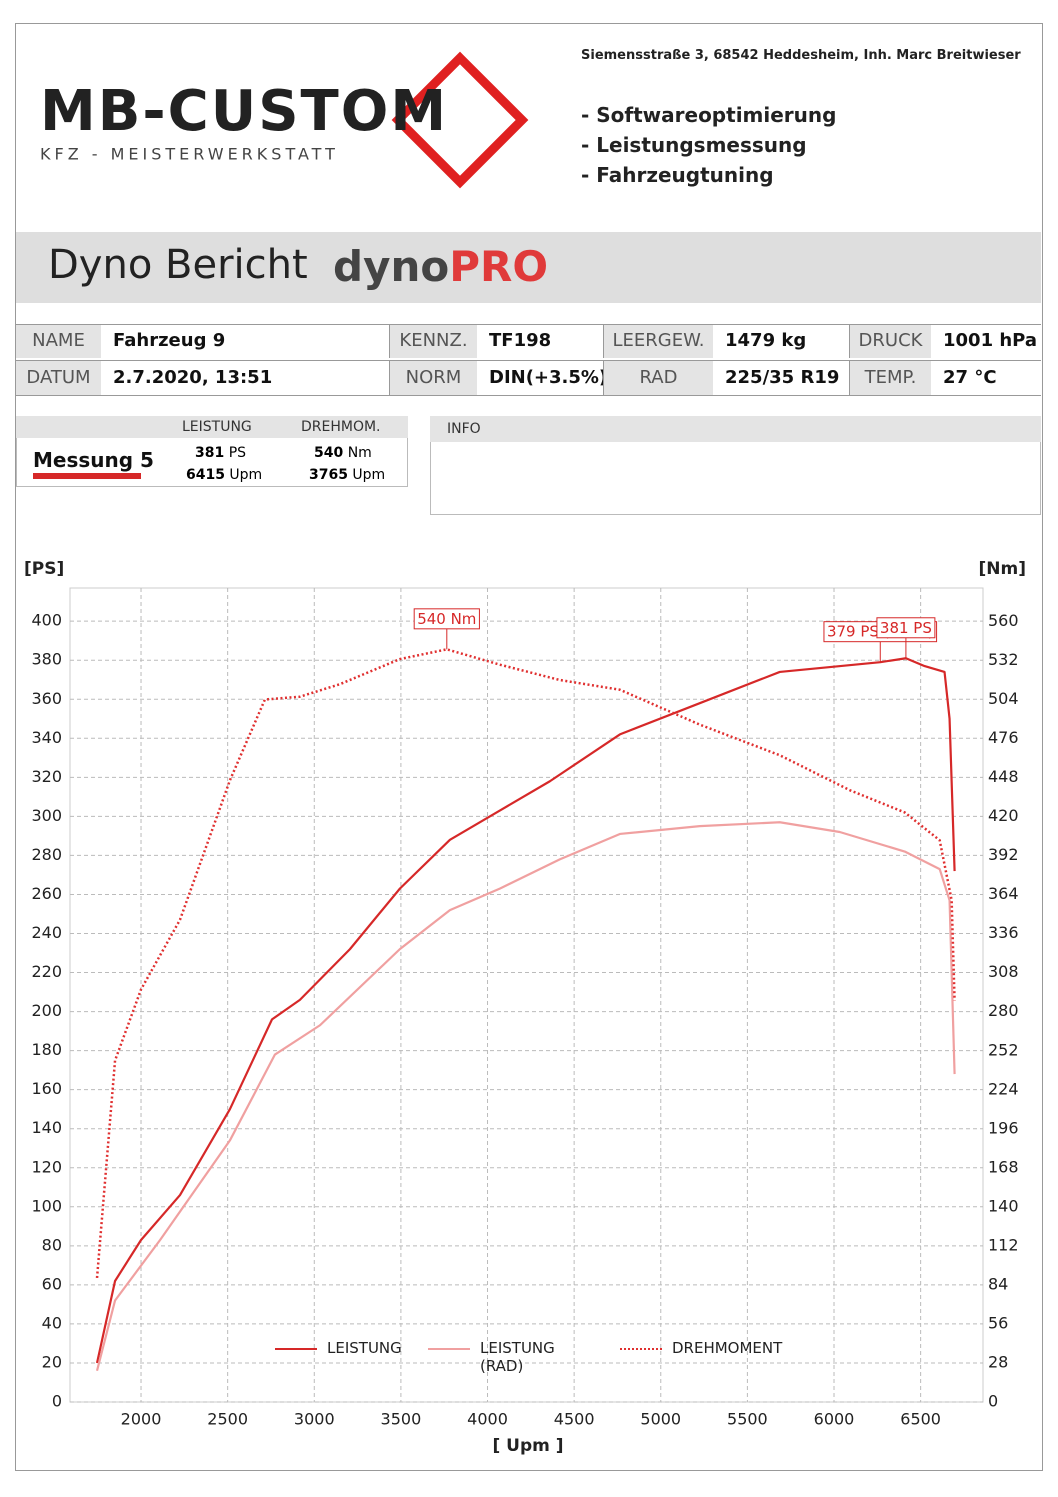 The width and height of the screenshot is (1058, 1497). I want to click on power-rpm: 6415 Upm, so click(224, 475).